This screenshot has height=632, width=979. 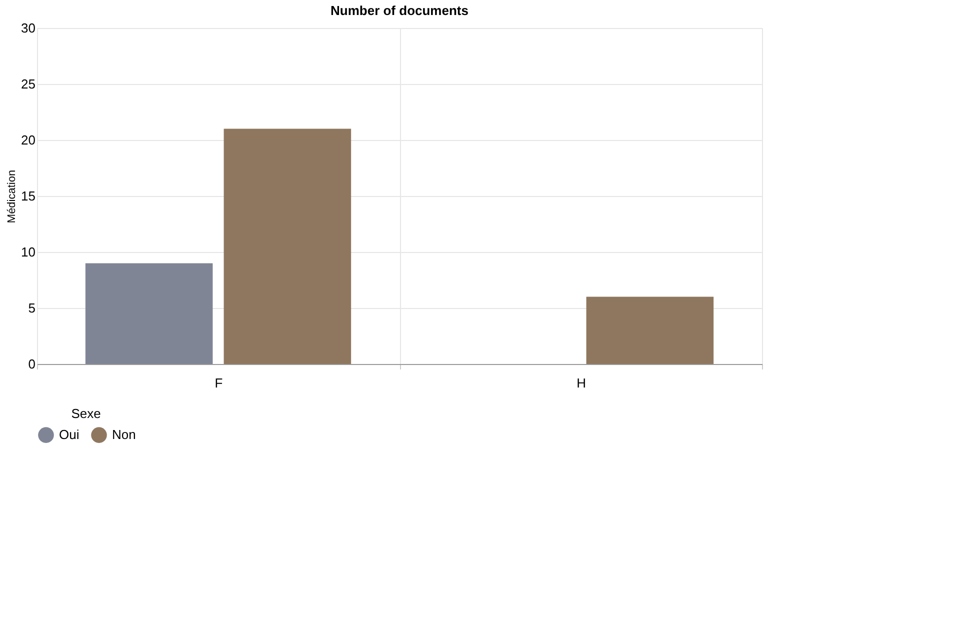 I want to click on y-tick-label: 0, so click(x=32, y=364).